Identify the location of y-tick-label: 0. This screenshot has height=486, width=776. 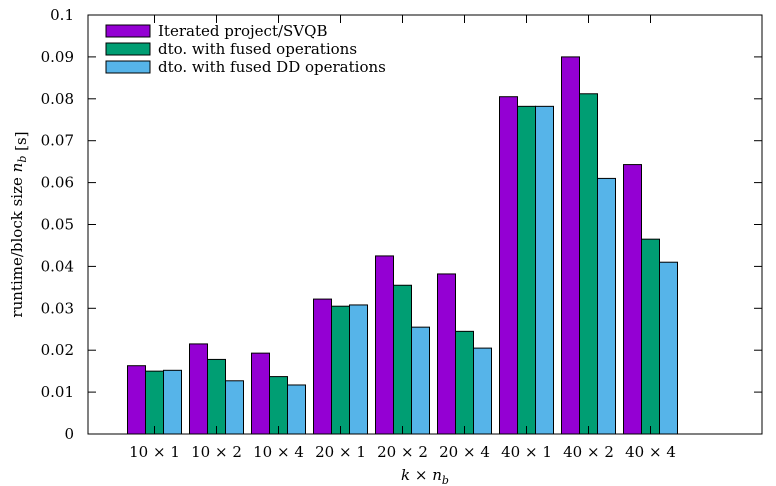
(69, 434).